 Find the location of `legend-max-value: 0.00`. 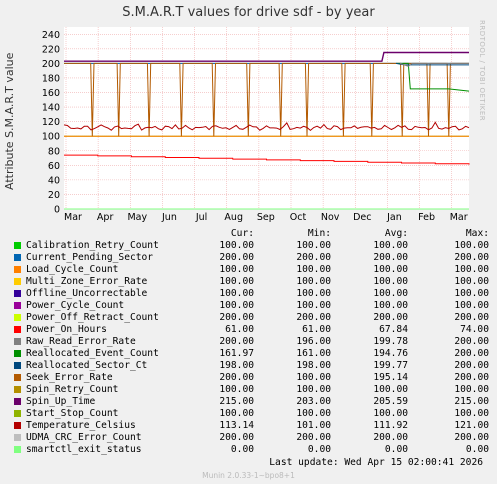

legend-max-value: 0.00 is located at coordinates (477, 449).